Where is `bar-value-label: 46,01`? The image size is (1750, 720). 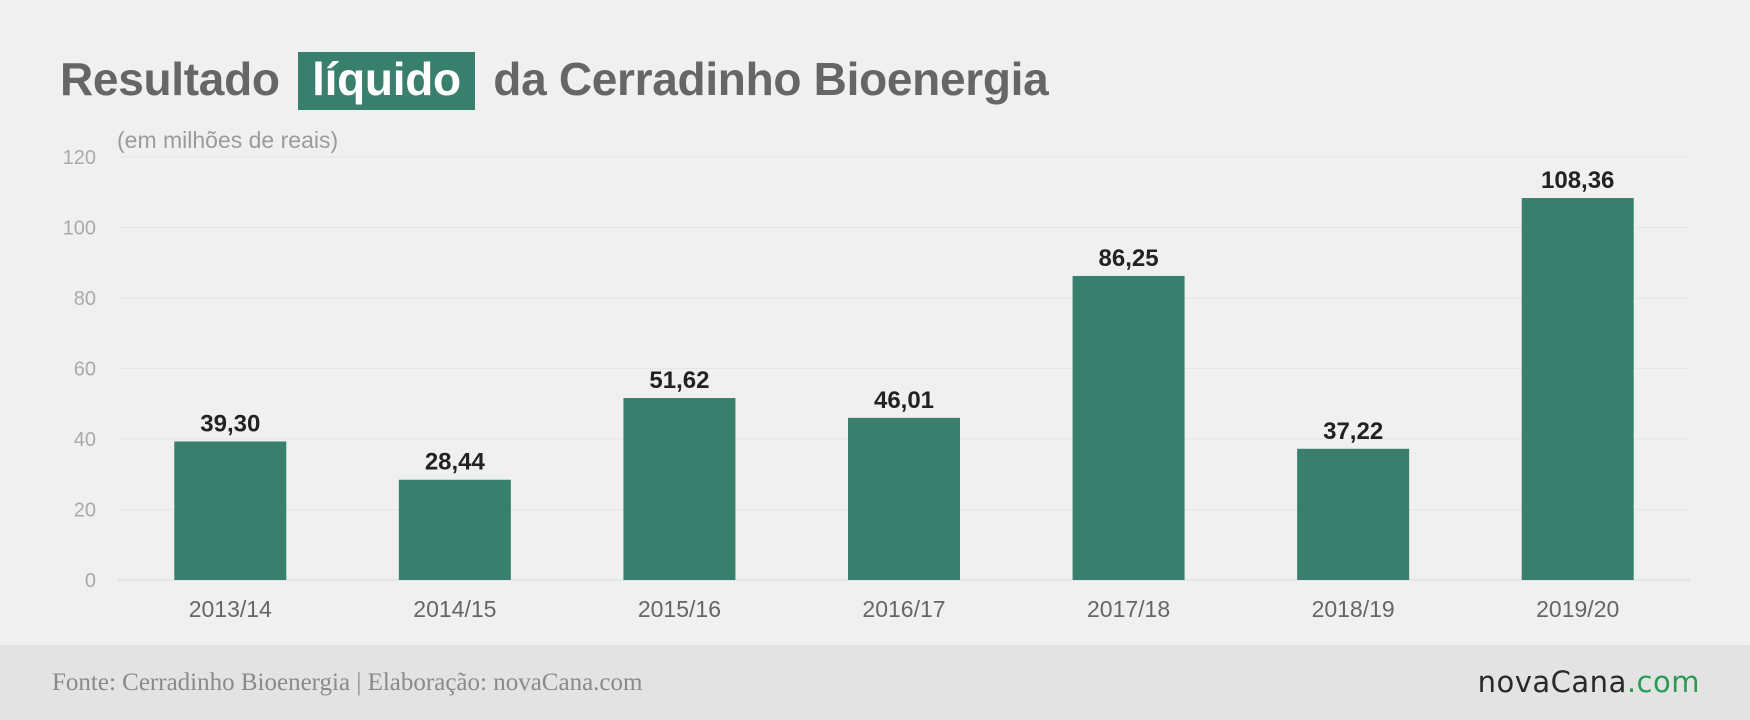 bar-value-label: 46,01 is located at coordinates (904, 400).